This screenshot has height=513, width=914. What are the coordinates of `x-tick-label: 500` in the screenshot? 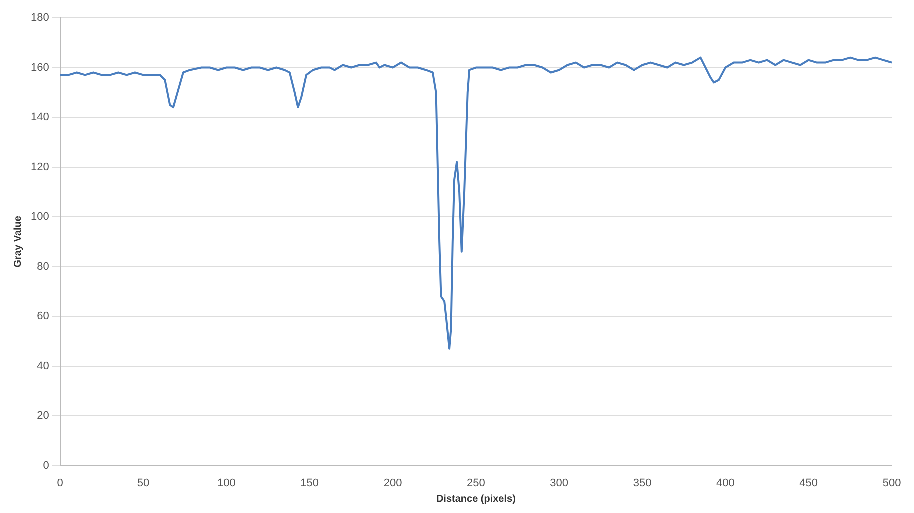 It's located at (892, 483).